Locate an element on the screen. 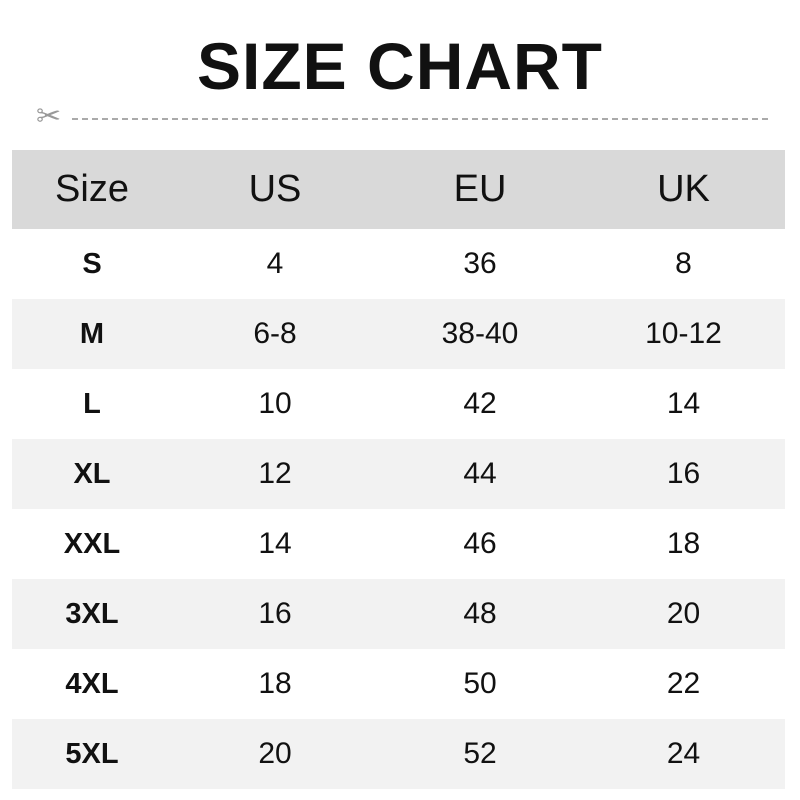  cell-eu: 42 is located at coordinates (480, 403).